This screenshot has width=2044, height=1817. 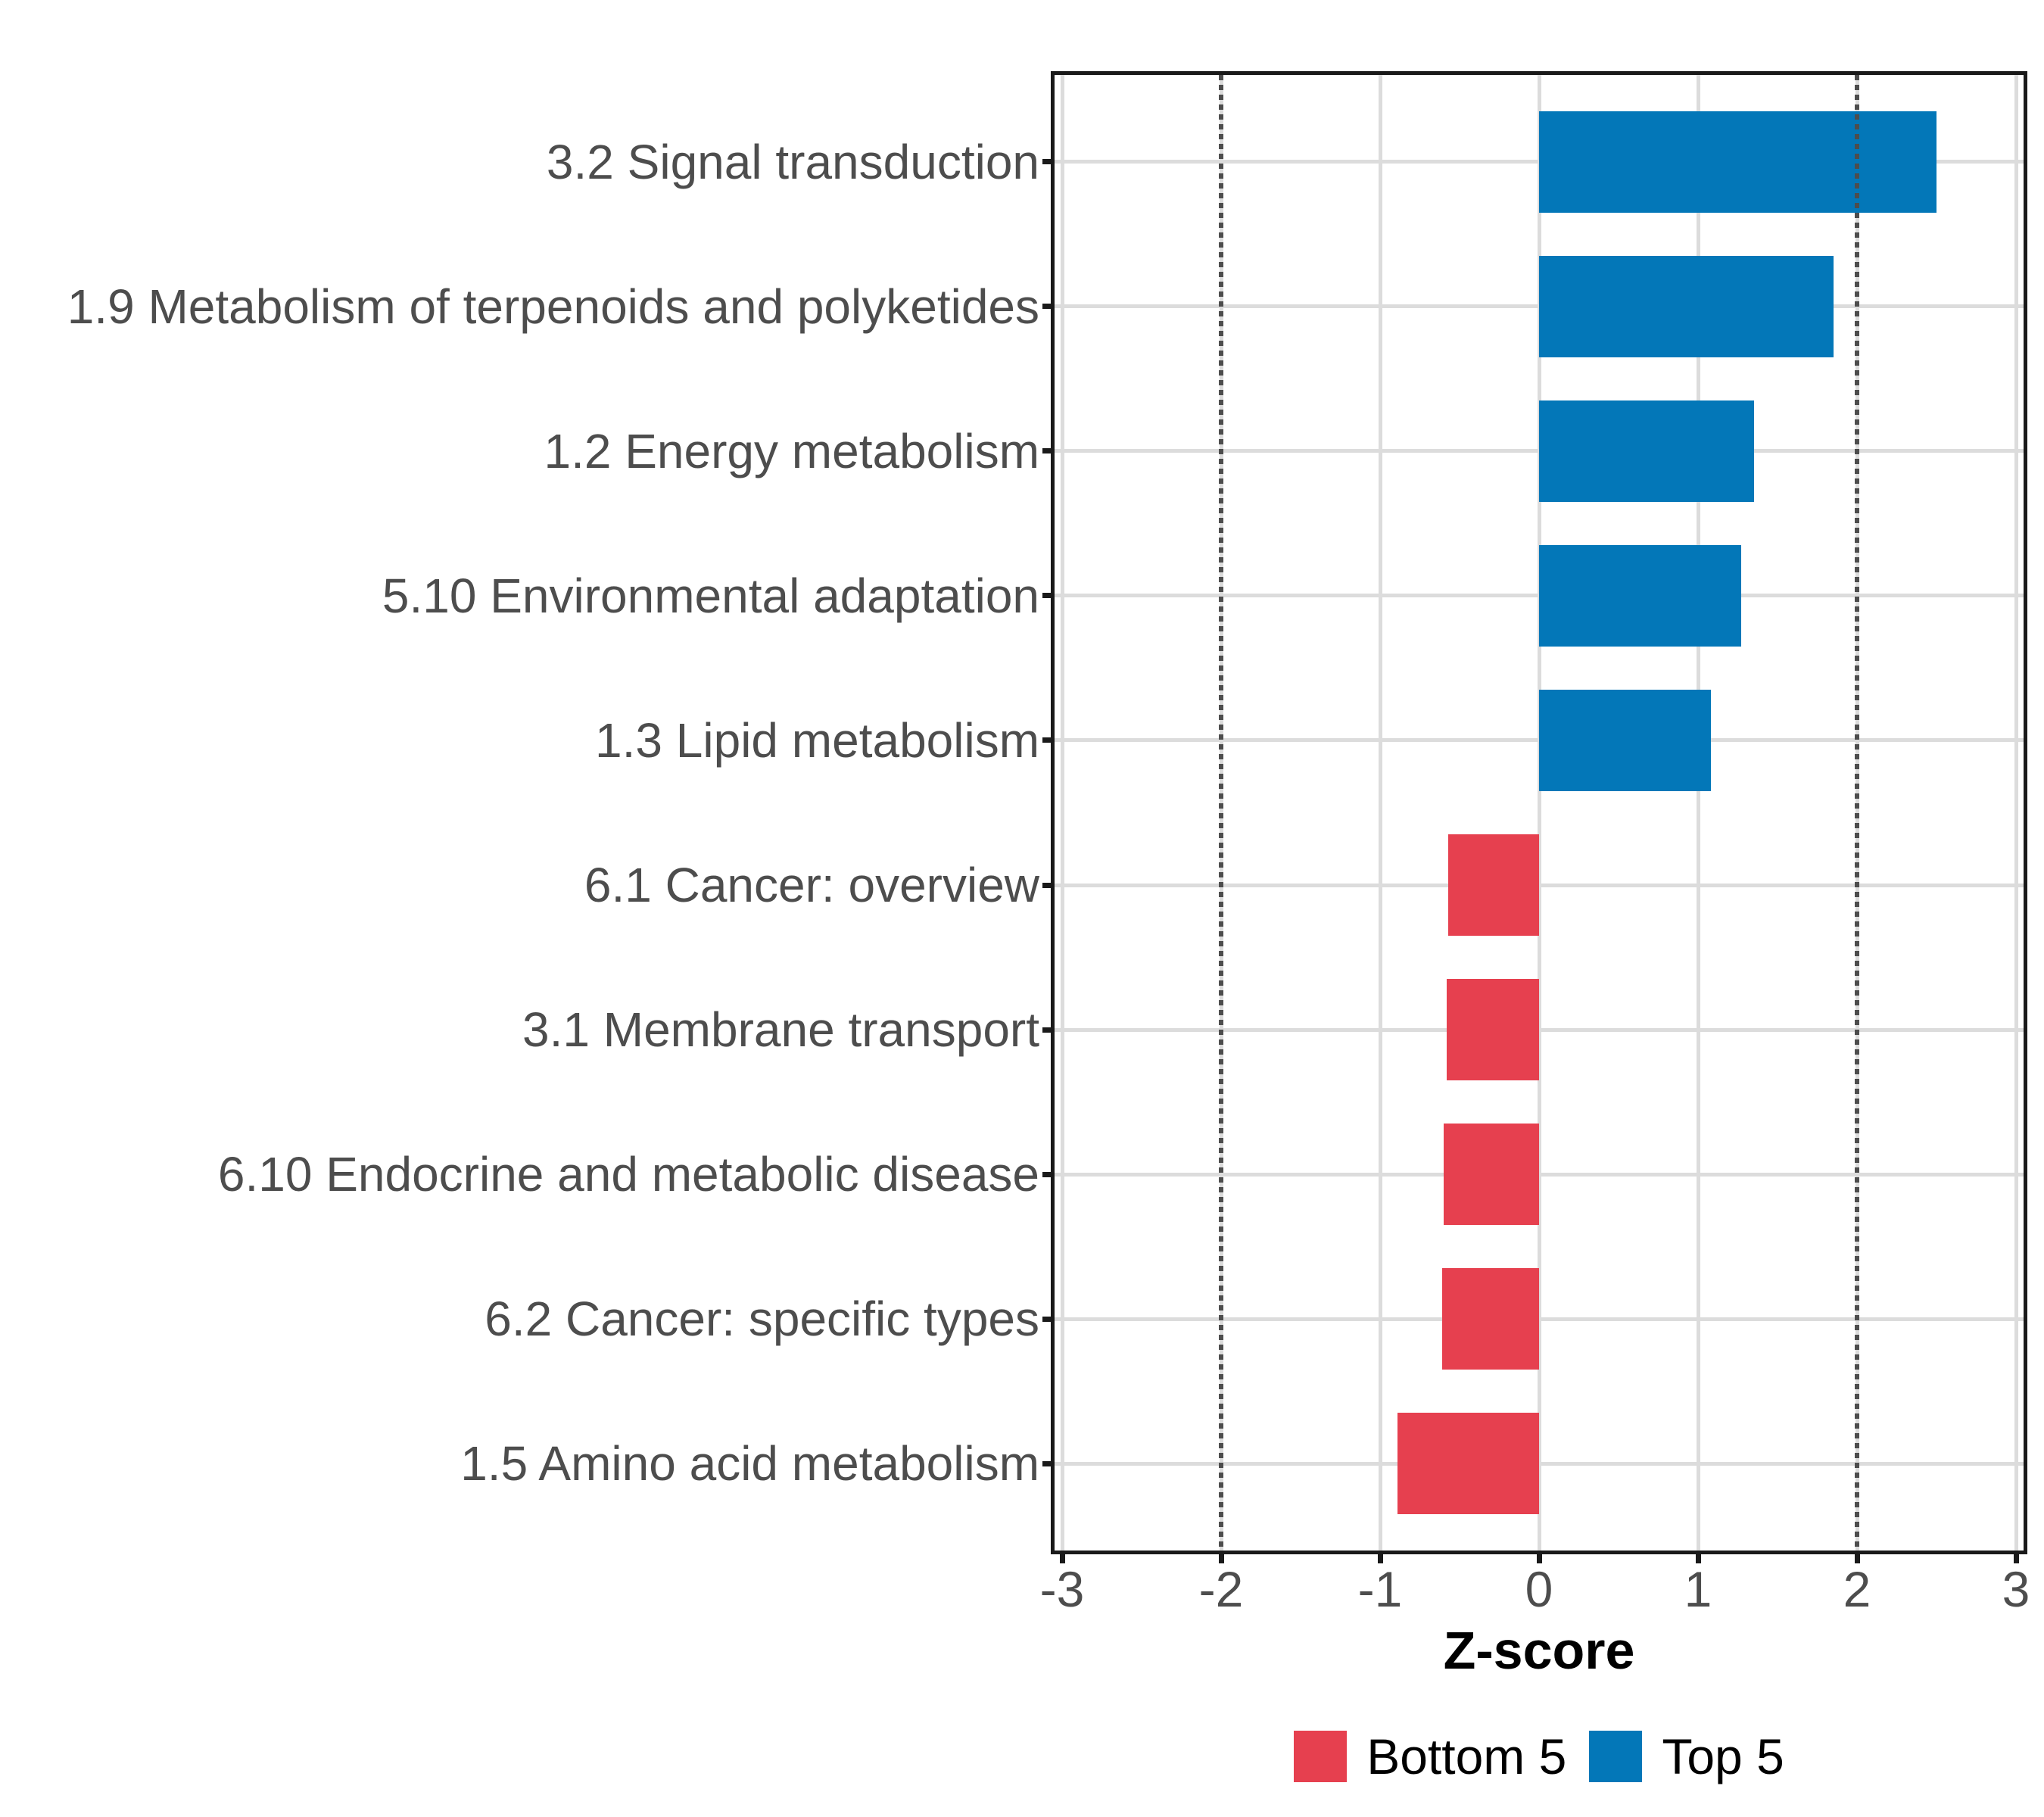 I want to click on legend-item-bottom-5: Bottom 5, so click(x=1430, y=1756).